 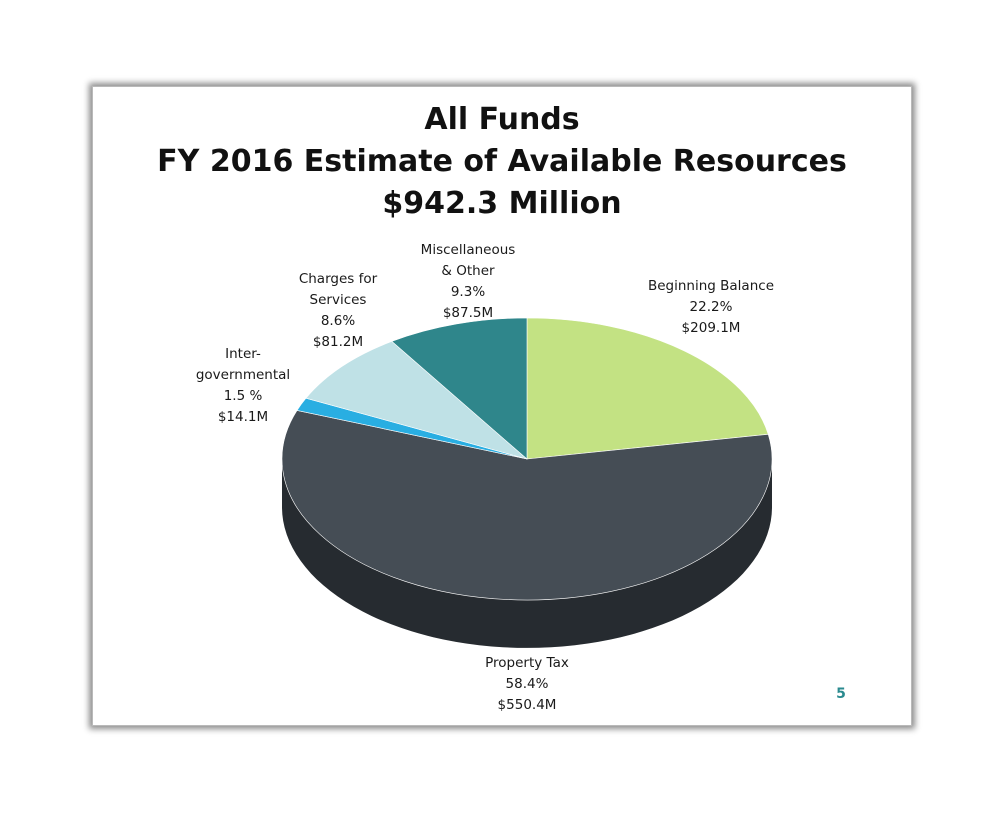 What do you see at coordinates (647, 388) in the screenshot?
I see `pie-slice-beginning-balance` at bounding box center [647, 388].